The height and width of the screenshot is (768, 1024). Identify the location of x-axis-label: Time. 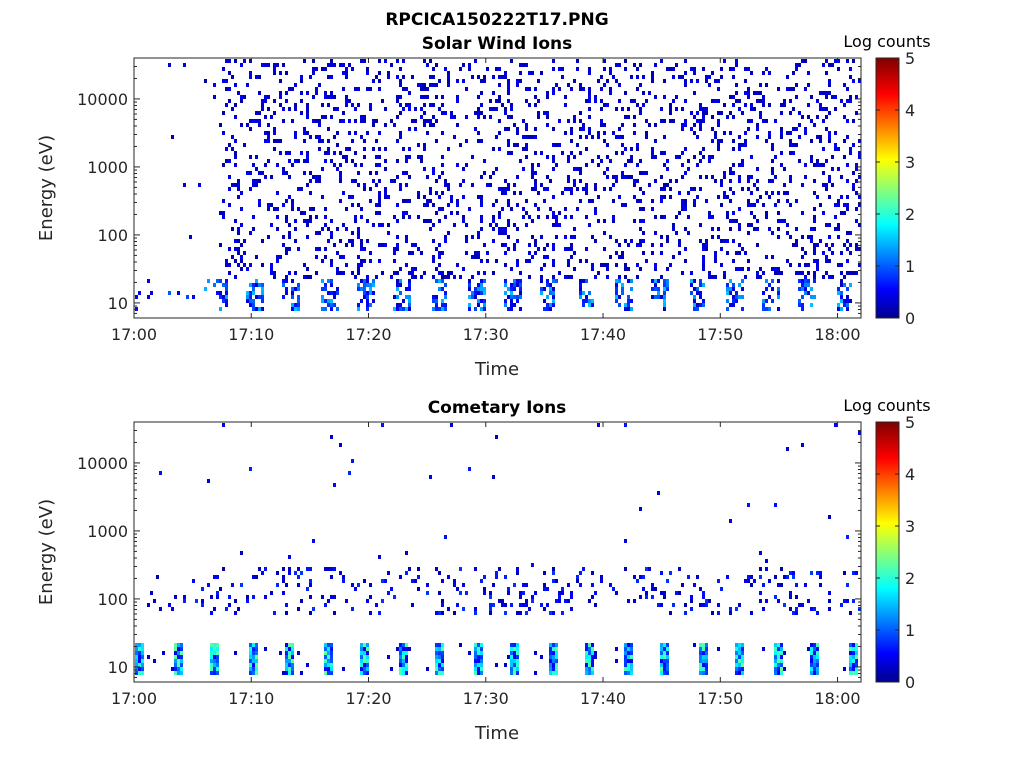
(496, 733).